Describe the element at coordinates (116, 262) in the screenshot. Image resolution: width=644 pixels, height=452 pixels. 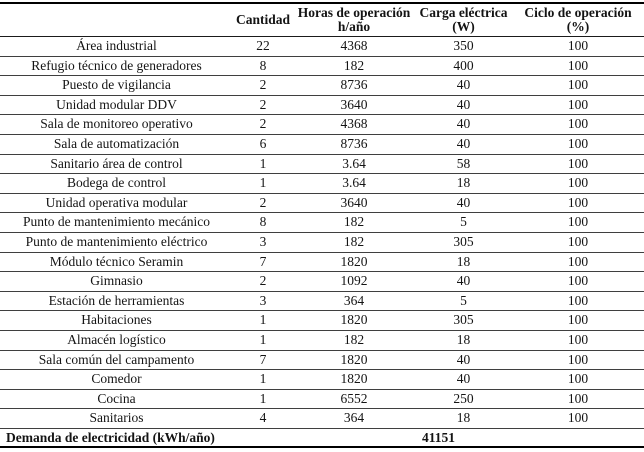
I see `equipment-name: Módulo técnico Seramin` at that location.